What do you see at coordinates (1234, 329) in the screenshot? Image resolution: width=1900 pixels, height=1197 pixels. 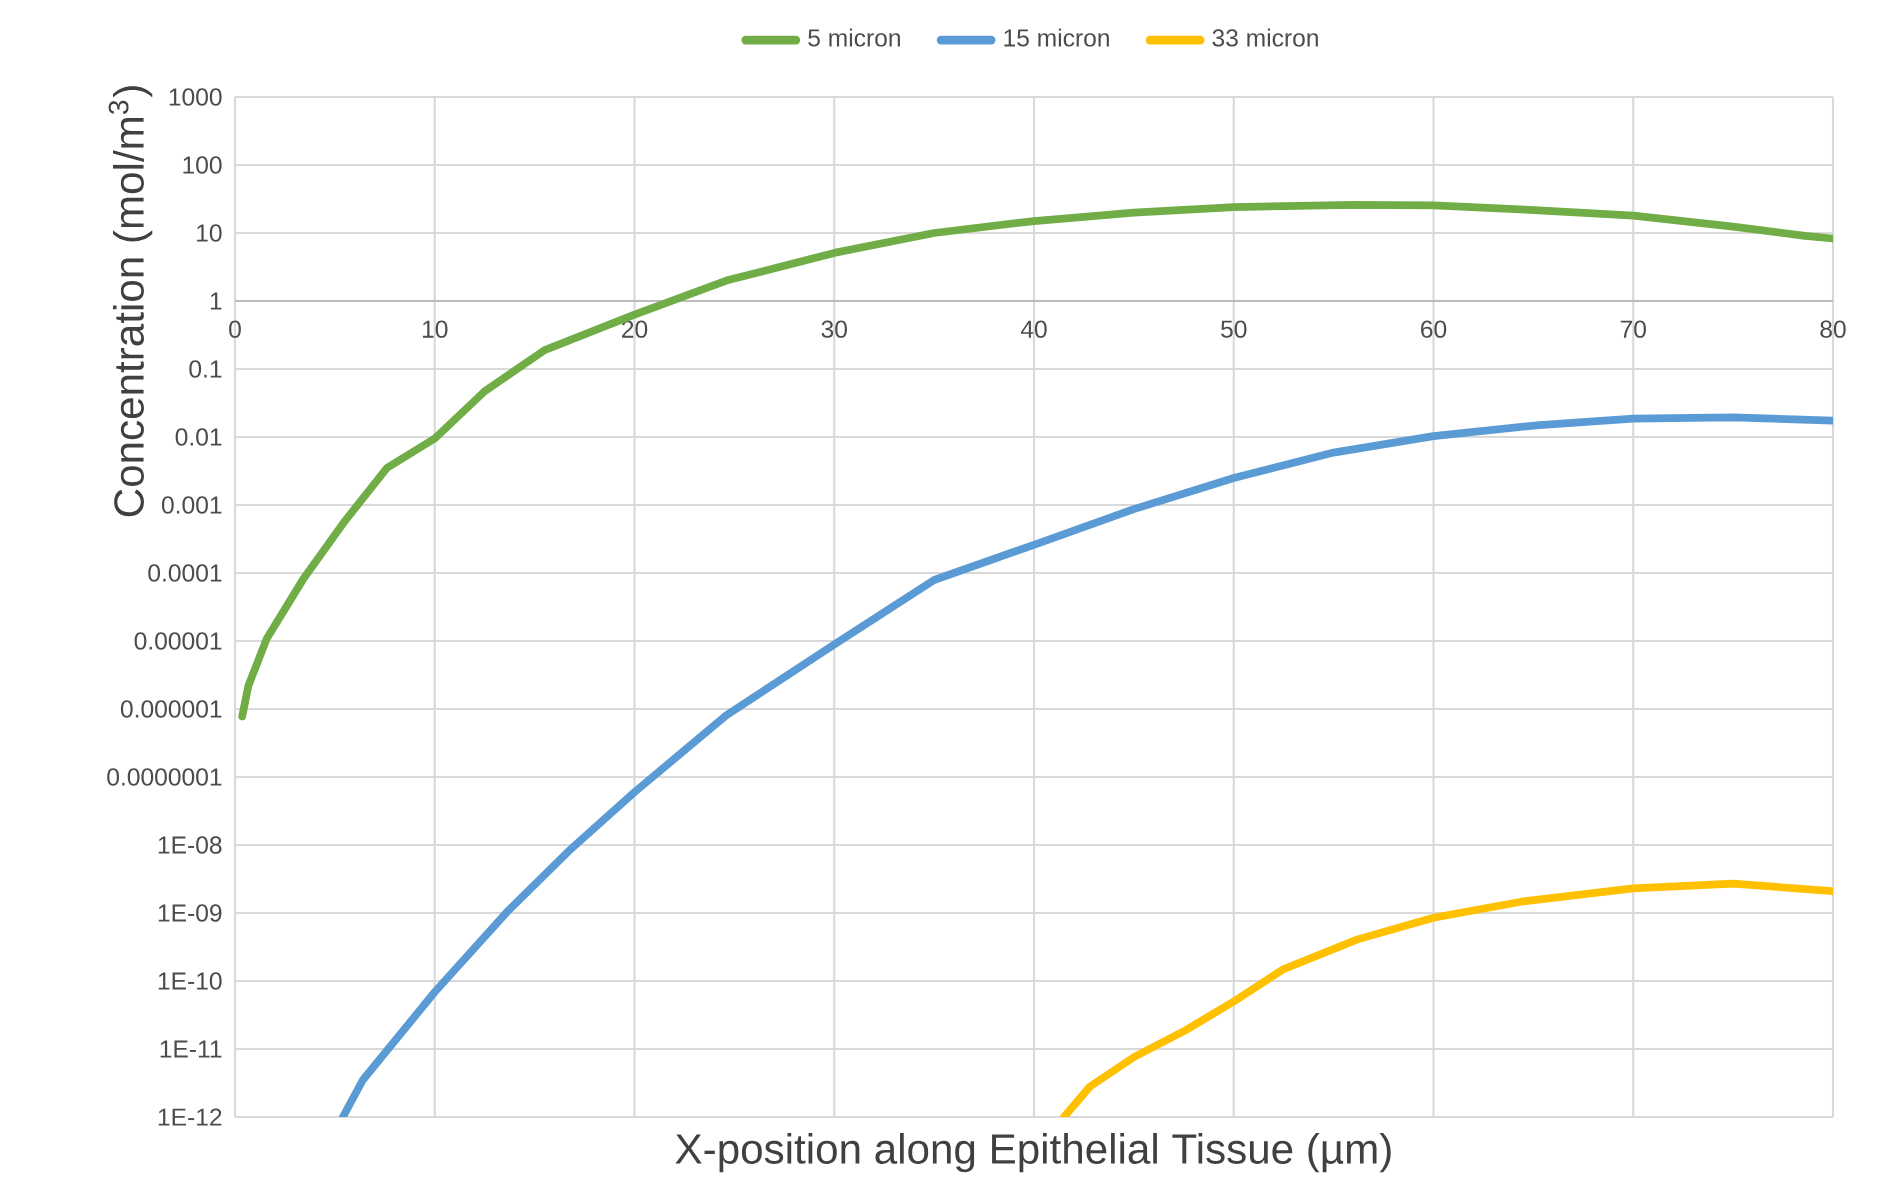 I see `x-tick-label: 50` at bounding box center [1234, 329].